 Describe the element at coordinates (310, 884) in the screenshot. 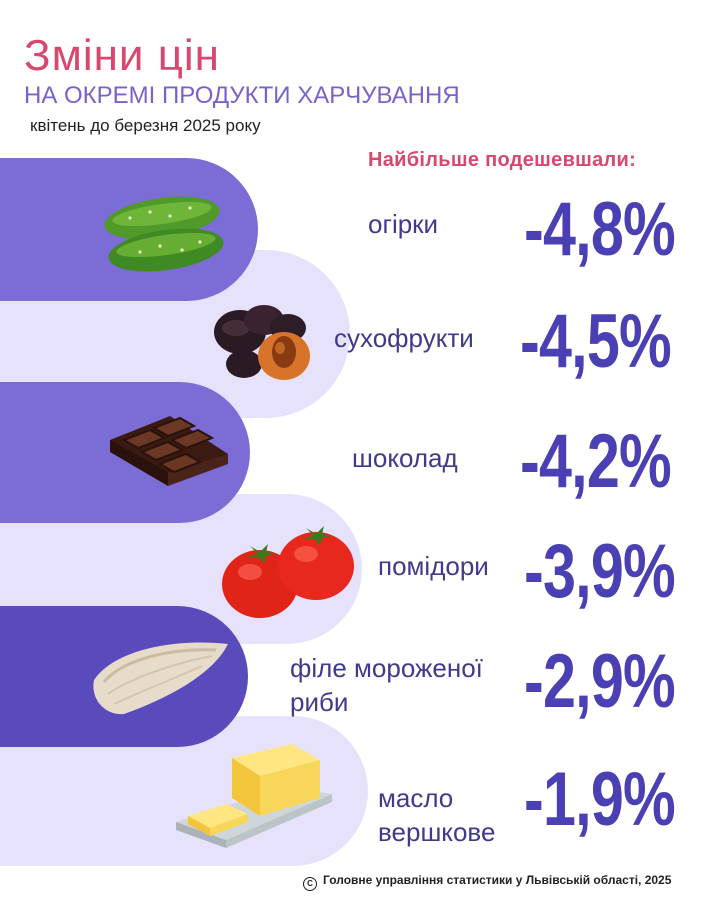

I see `copyright-icon: C` at that location.